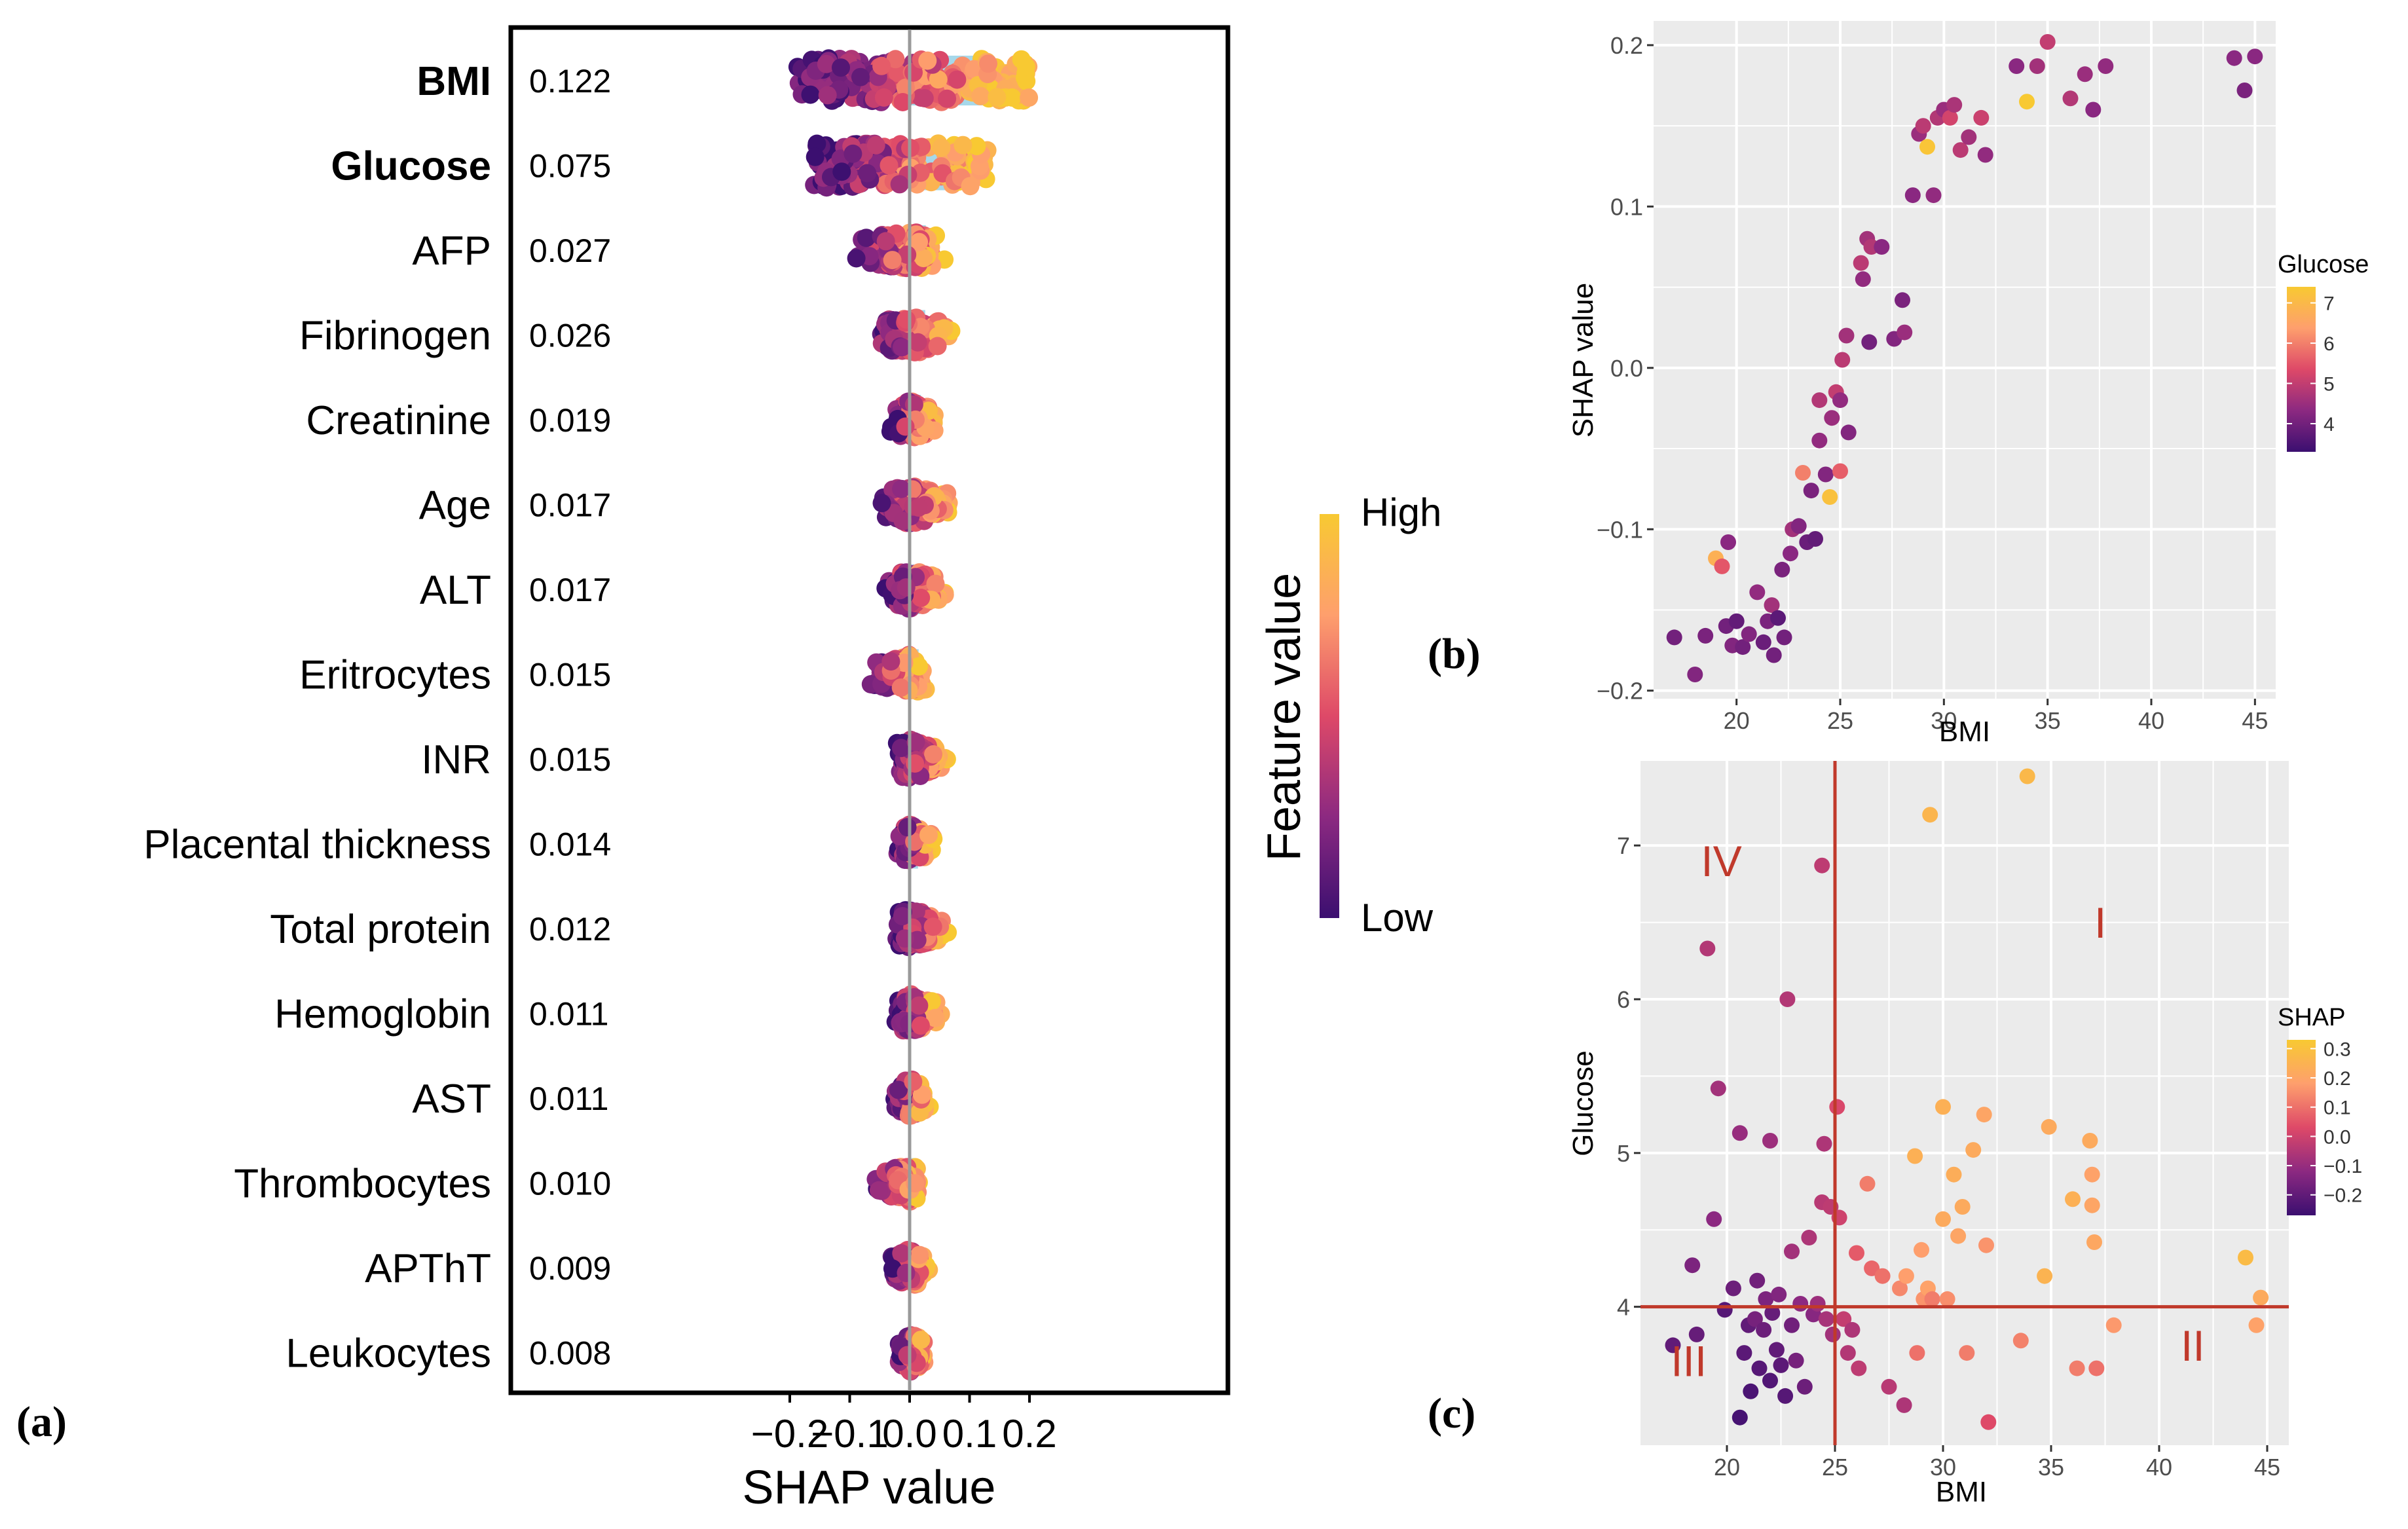 This screenshot has height=1529, width=2408. What do you see at coordinates (2311, 1017) in the screenshot?
I see `colorbar-title: SHAP` at bounding box center [2311, 1017].